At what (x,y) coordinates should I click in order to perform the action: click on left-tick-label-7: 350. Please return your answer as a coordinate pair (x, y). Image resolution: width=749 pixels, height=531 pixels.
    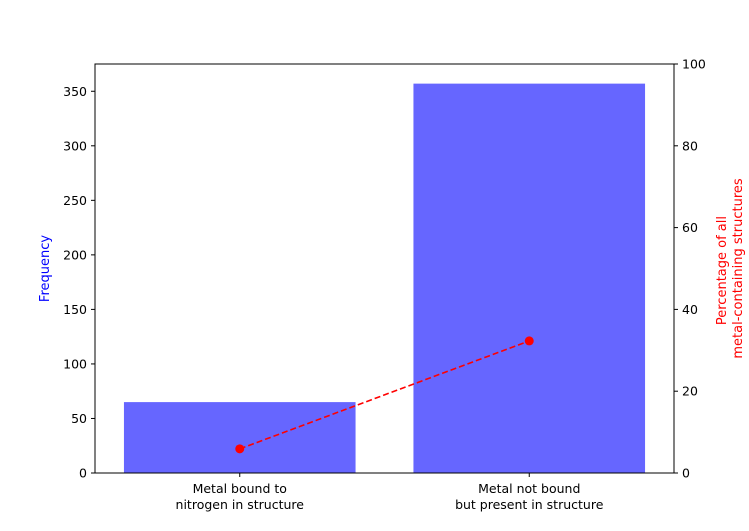
    Looking at the image, I should click on (75, 91).